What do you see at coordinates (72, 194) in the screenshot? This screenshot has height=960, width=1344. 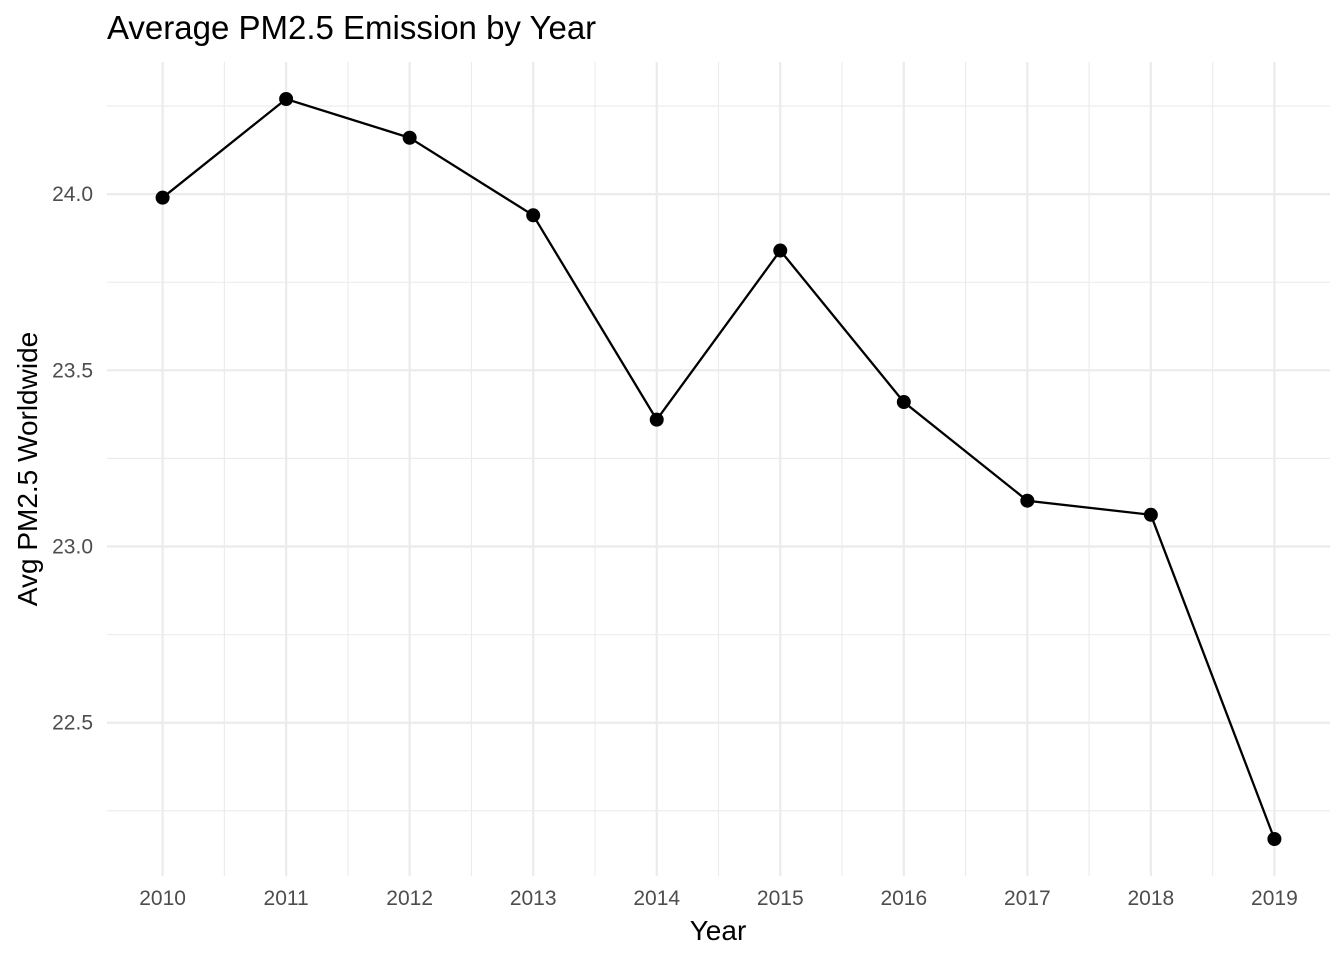 I see `y-tick-label: 24.0` at bounding box center [72, 194].